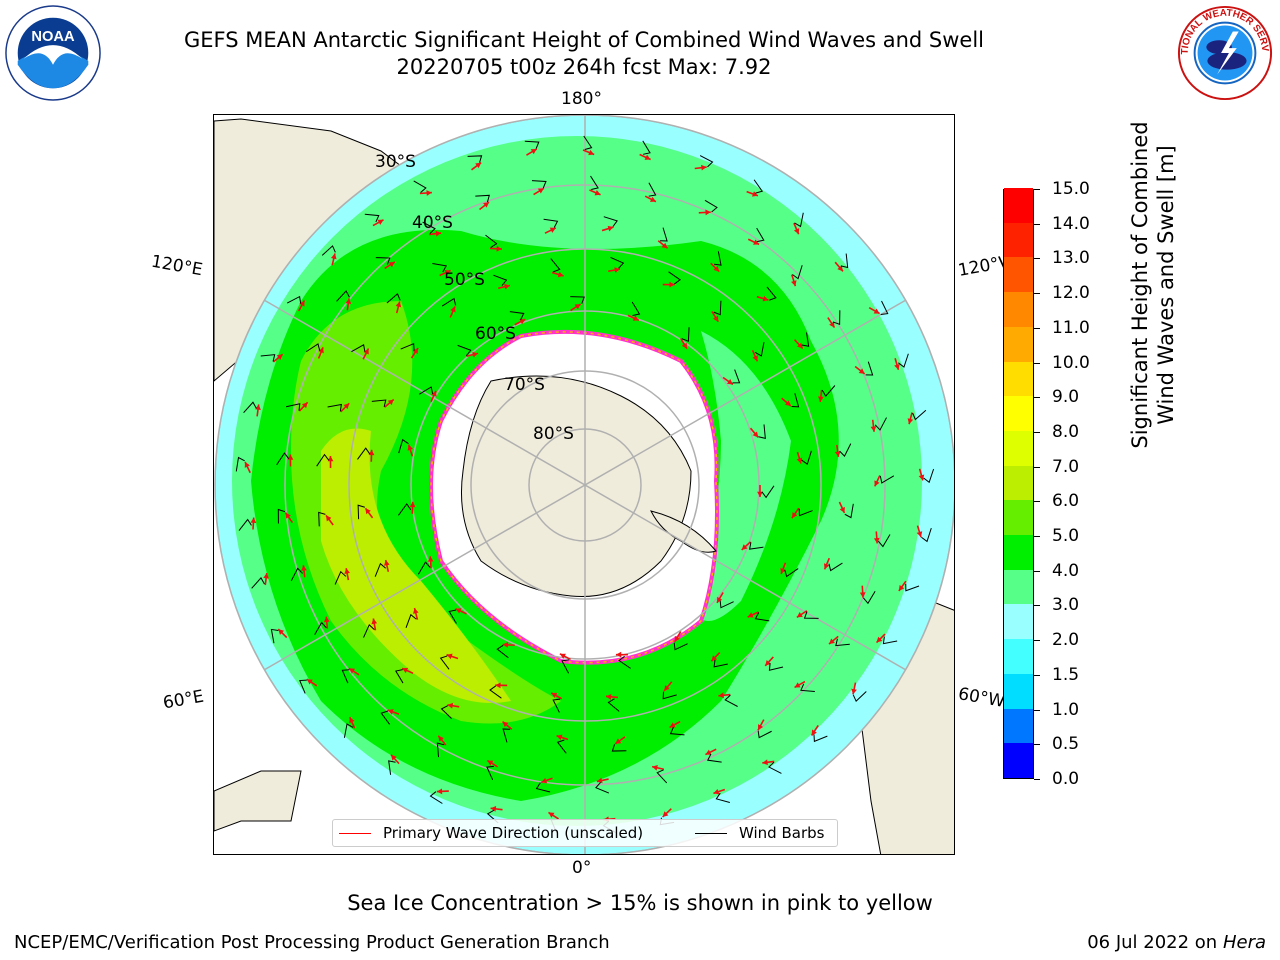 The image size is (1280, 960). Describe the element at coordinates (1071, 189) in the screenshot. I see `colorbar-tick-label: 15.0` at that location.